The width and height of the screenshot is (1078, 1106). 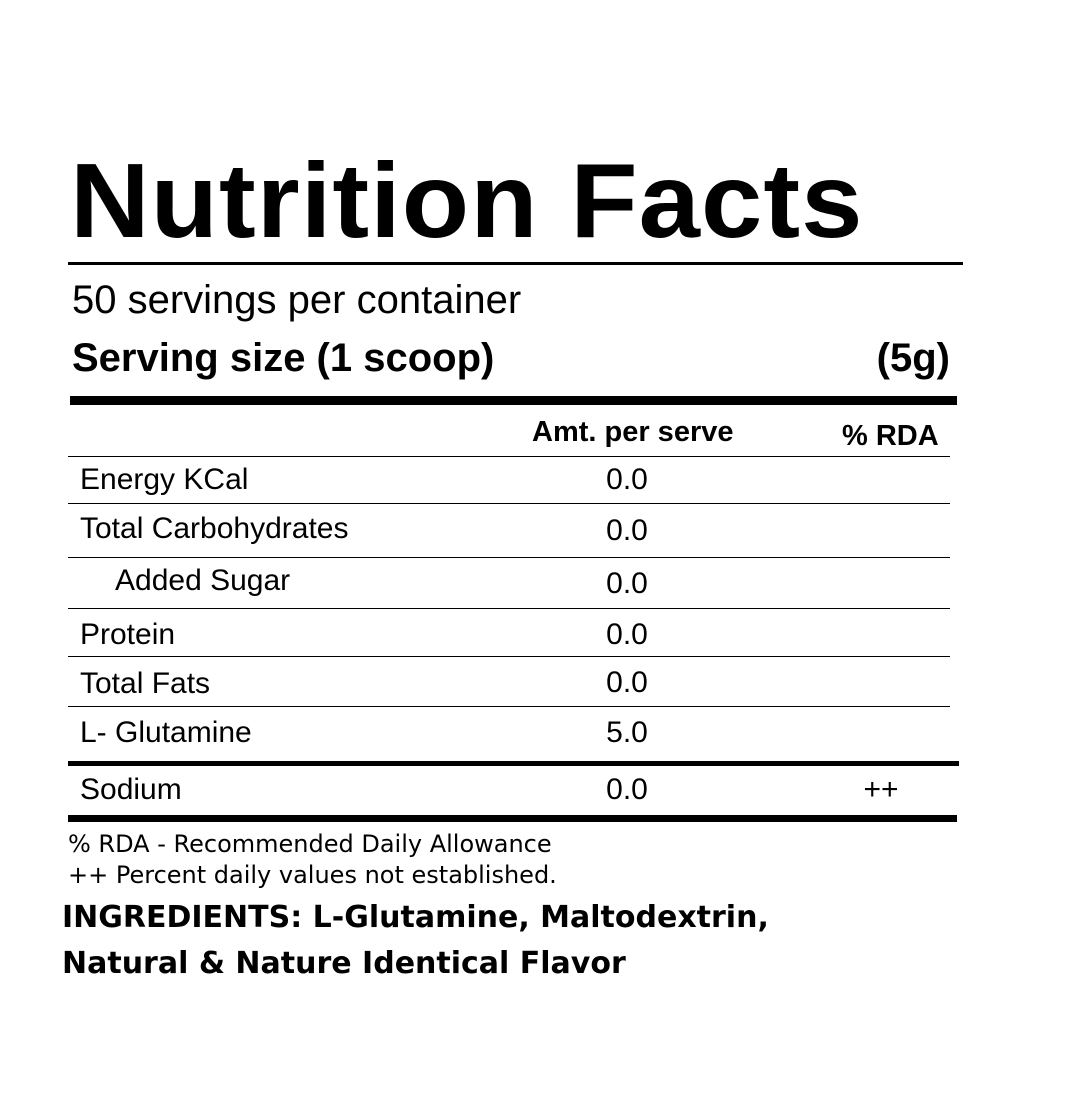 I want to click on ingredients-line-1: INGREDIENTS: L-Glutamine, Maltodextrin,, so click(x=415, y=917).